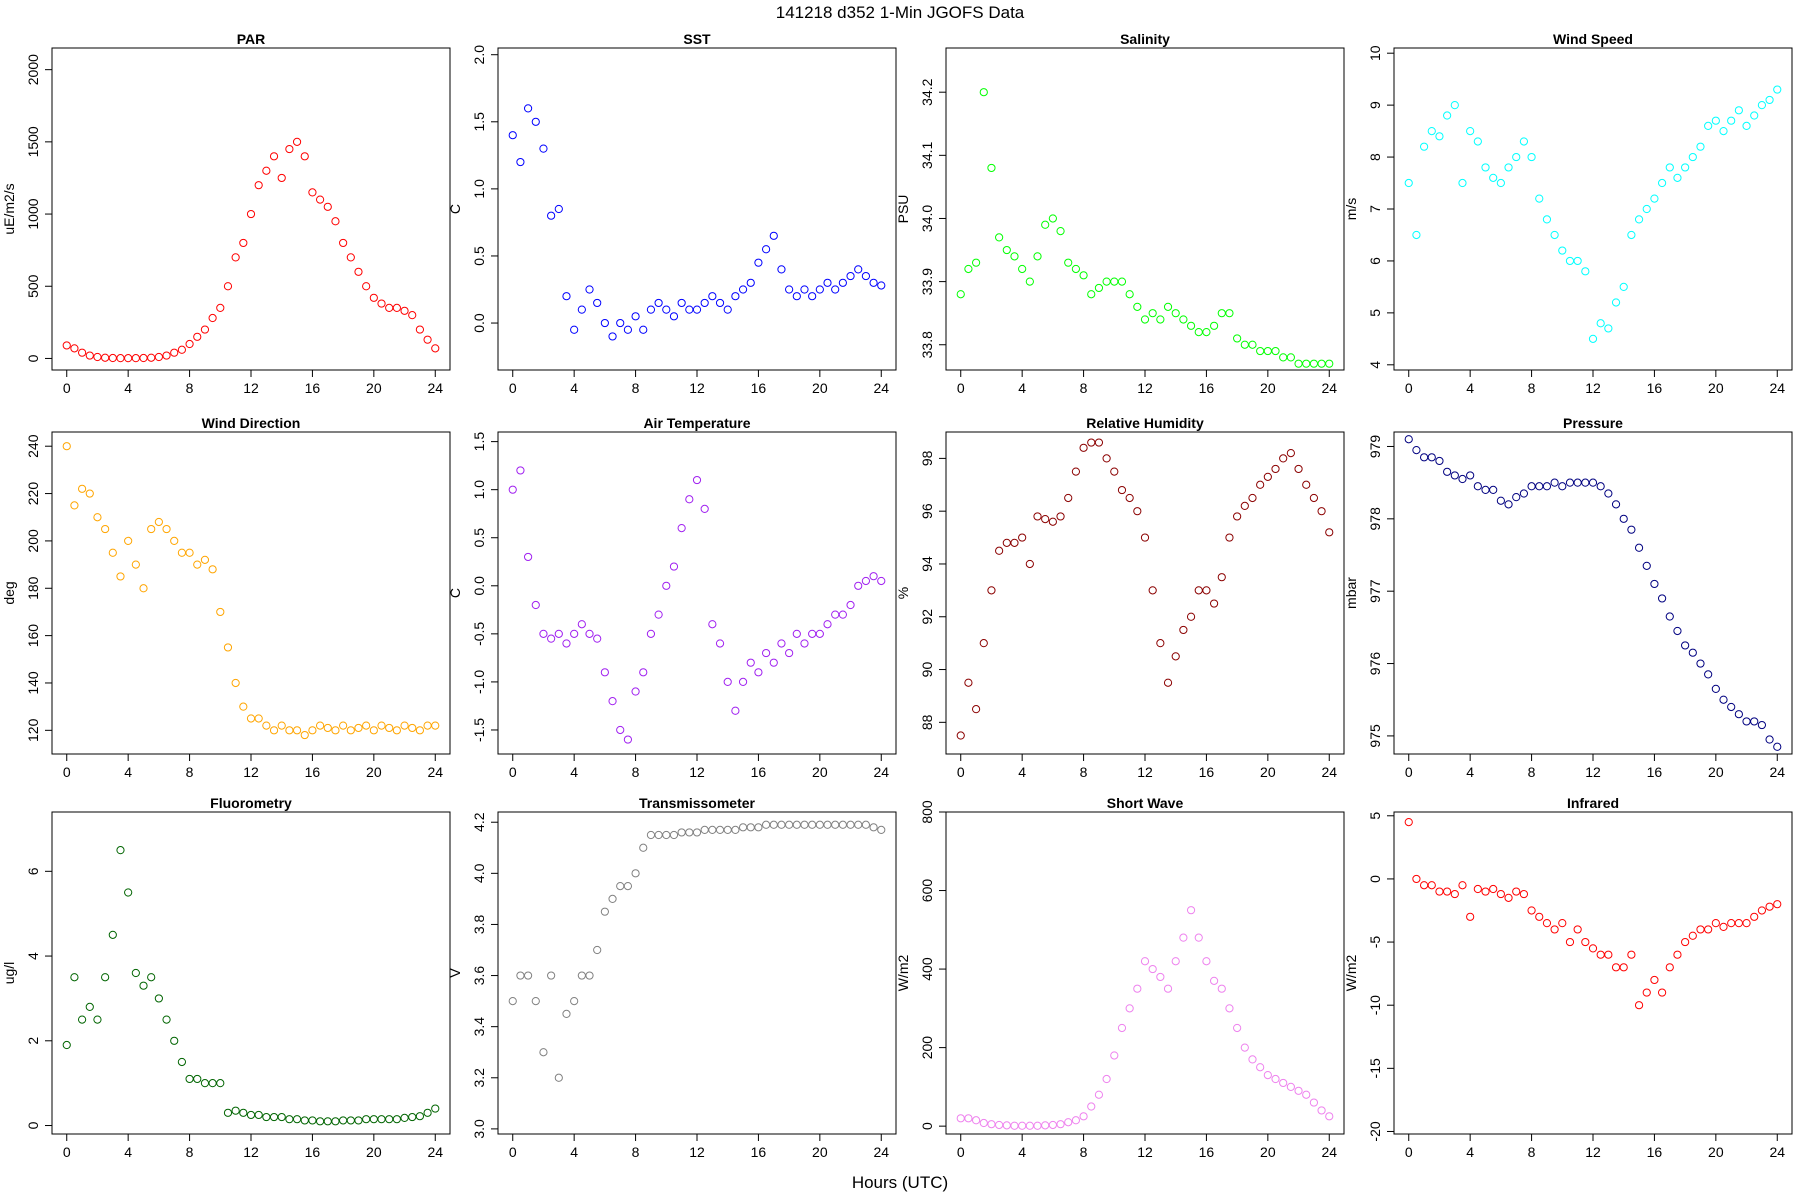 The height and width of the screenshot is (1200, 1800). I want to click on y-tick-label: 33.8, so click(927, 344).